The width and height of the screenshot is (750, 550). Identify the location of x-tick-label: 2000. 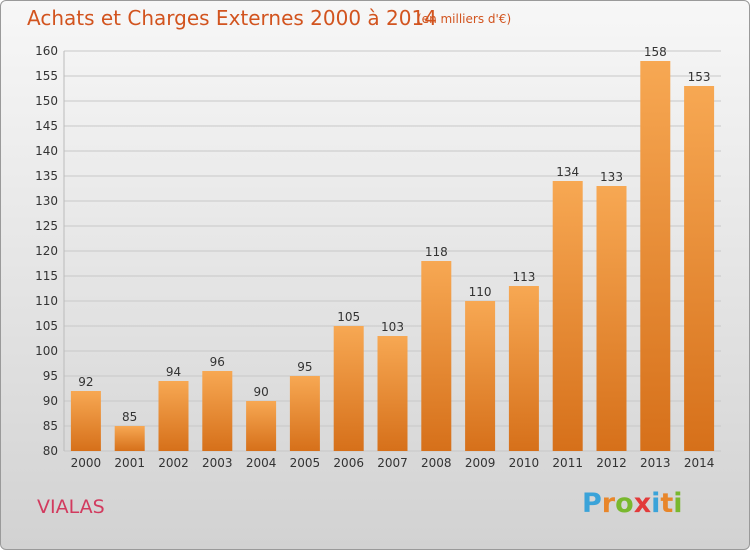
(86, 463).